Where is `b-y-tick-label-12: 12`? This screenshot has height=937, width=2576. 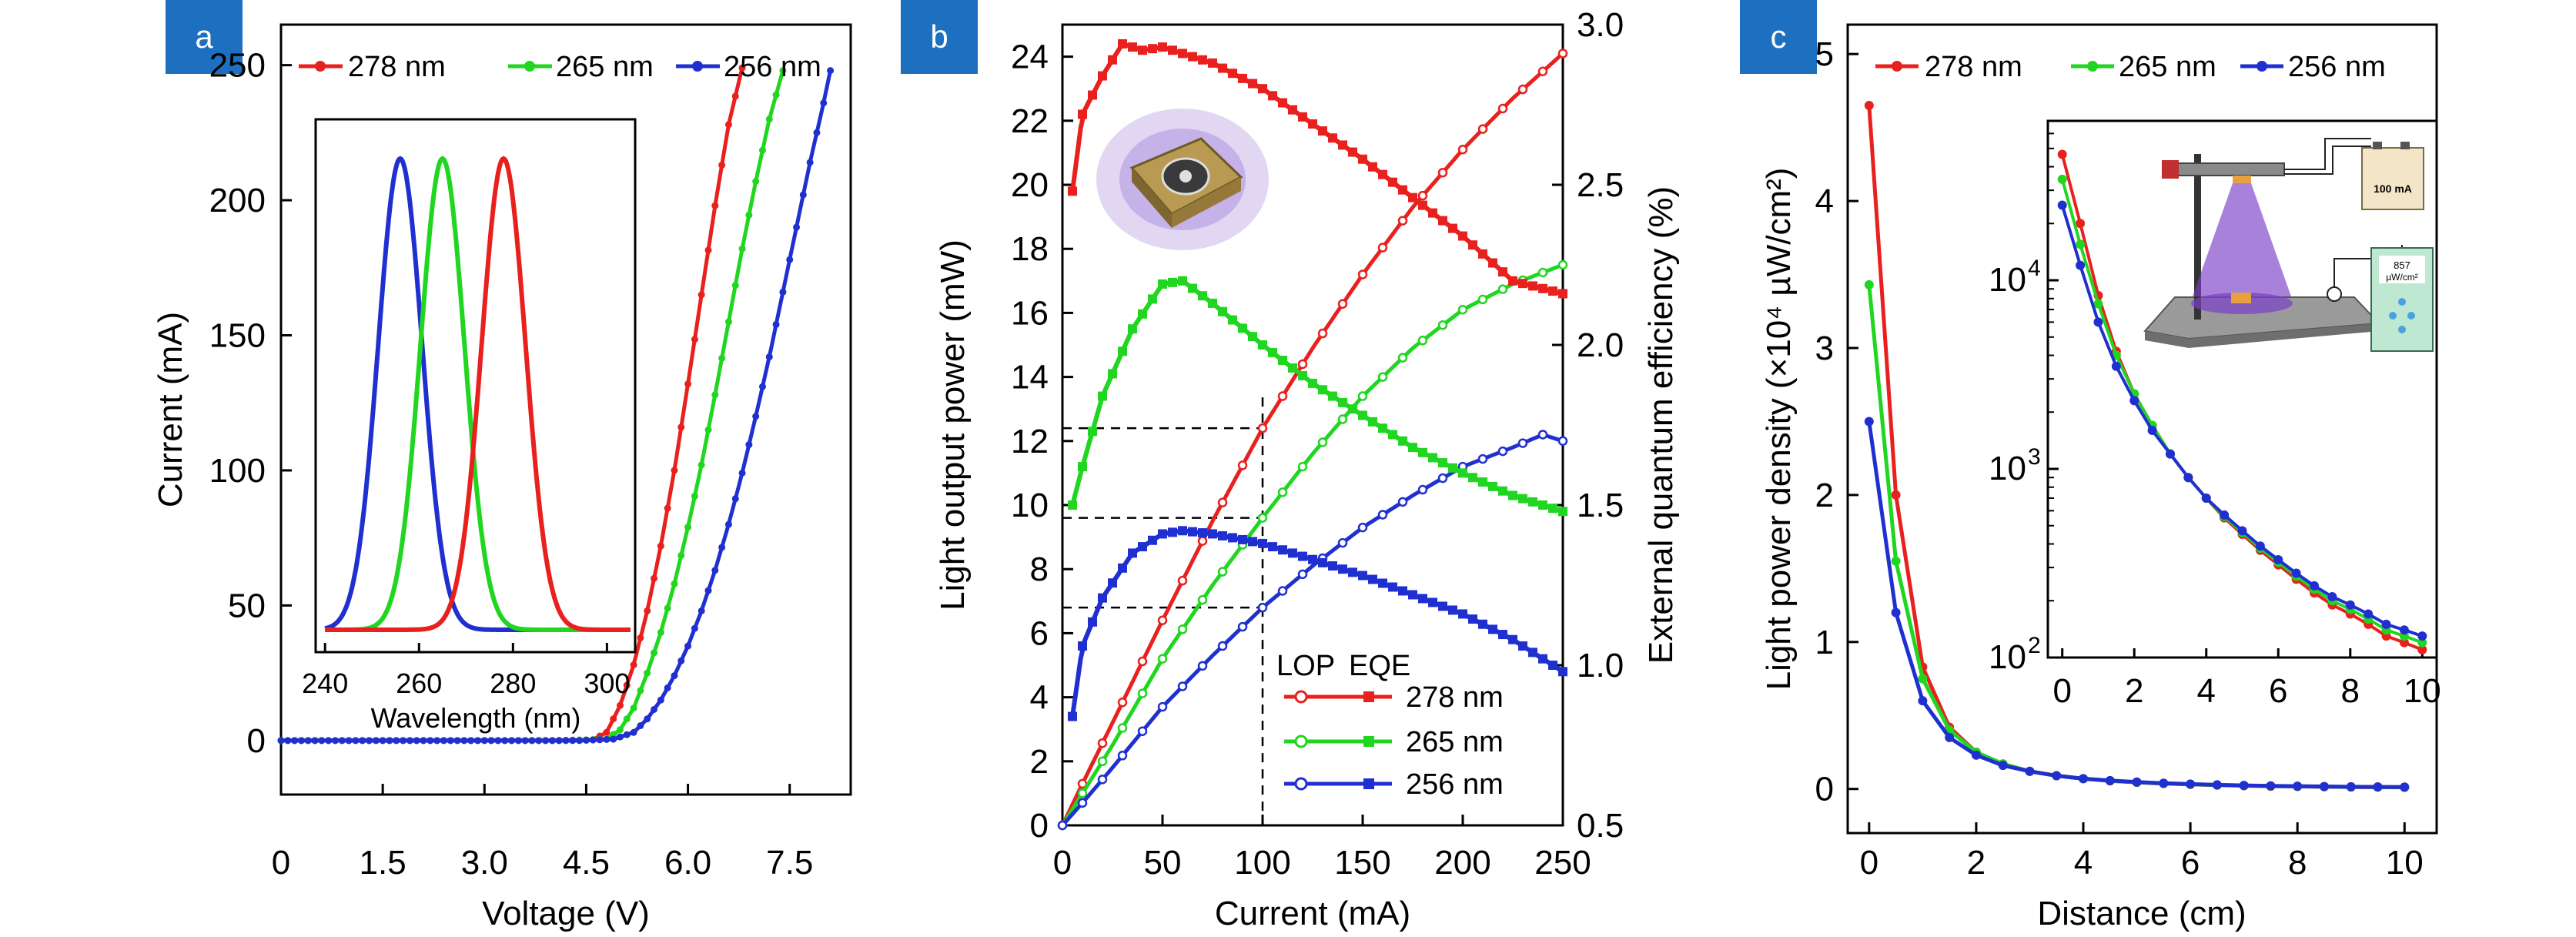 b-y-tick-label-12: 12 is located at coordinates (1030, 442).